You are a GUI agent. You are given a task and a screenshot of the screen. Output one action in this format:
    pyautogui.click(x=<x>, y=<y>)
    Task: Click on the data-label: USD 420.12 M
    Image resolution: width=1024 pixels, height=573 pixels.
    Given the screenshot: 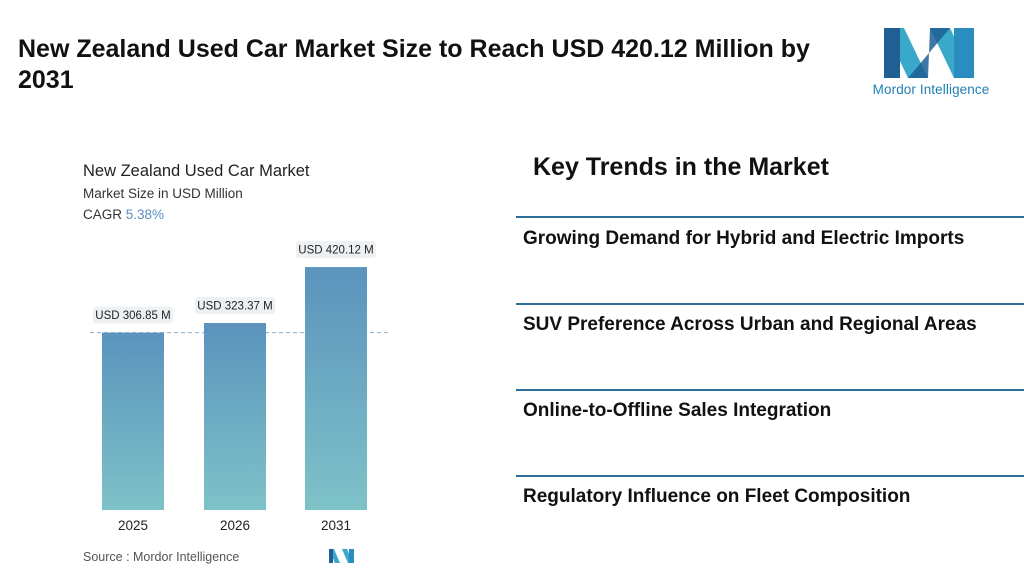 What is the action you would take?
    pyautogui.click(x=335, y=251)
    